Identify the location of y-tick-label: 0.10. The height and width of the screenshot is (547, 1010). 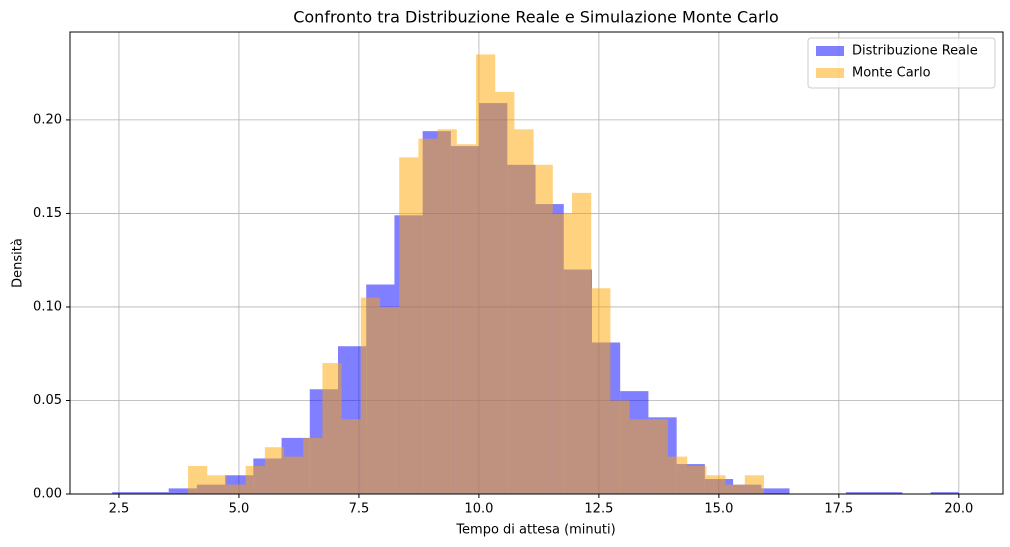
(47, 306).